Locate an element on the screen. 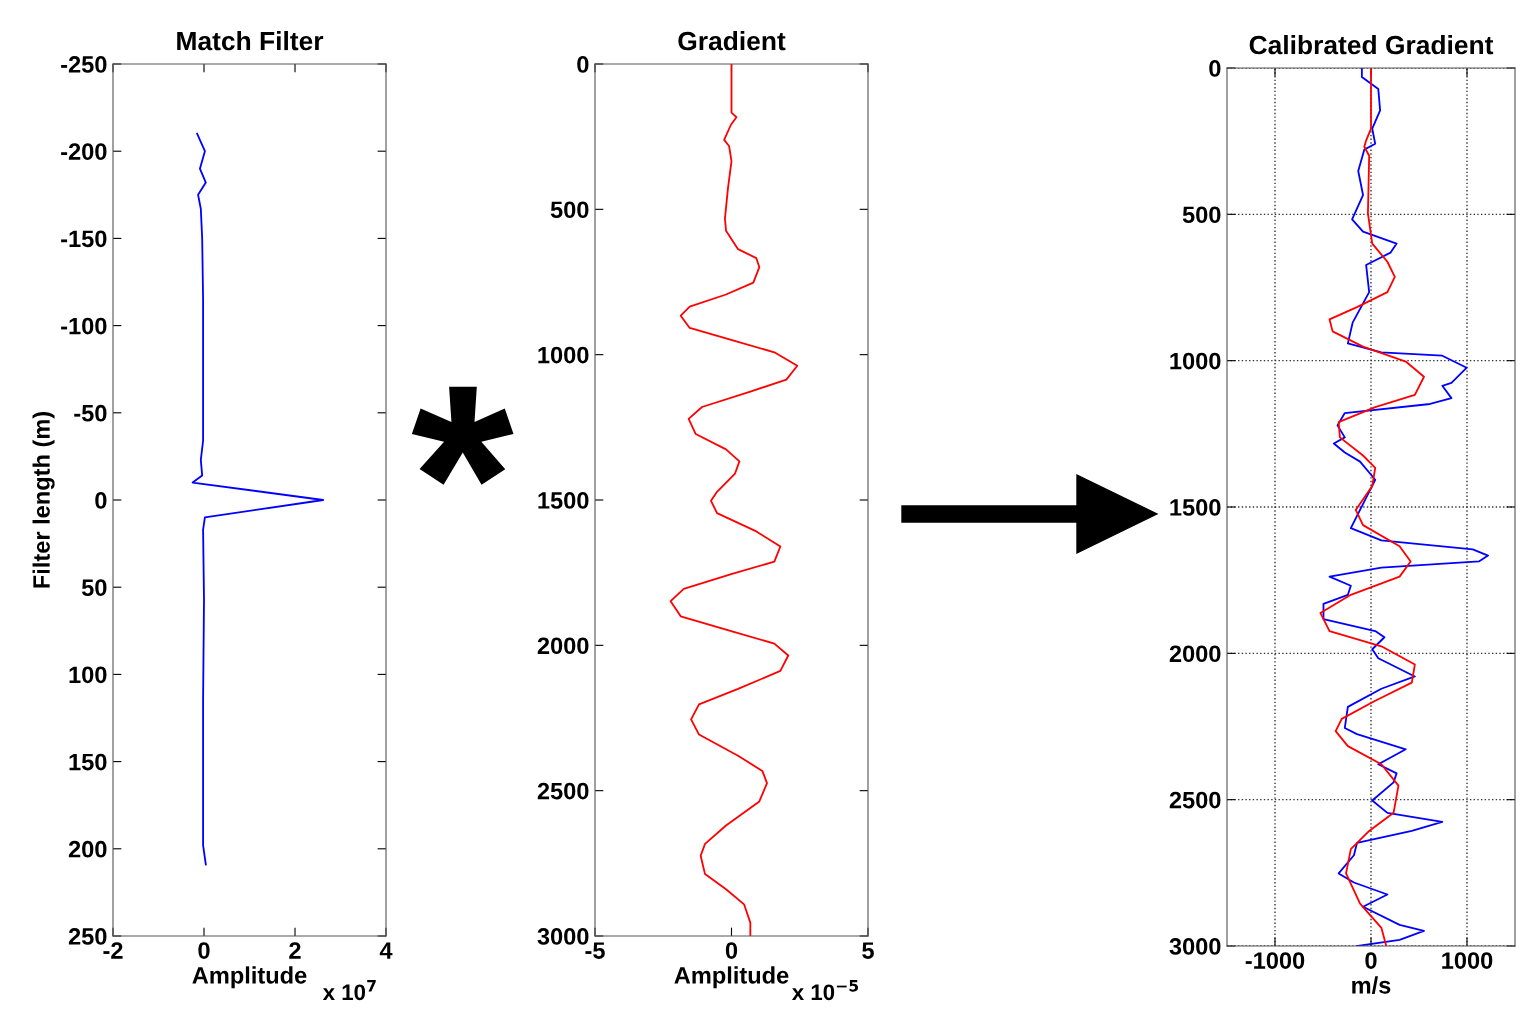 The image size is (1521, 1011). x-tick-label: 2 is located at coordinates (295, 950).